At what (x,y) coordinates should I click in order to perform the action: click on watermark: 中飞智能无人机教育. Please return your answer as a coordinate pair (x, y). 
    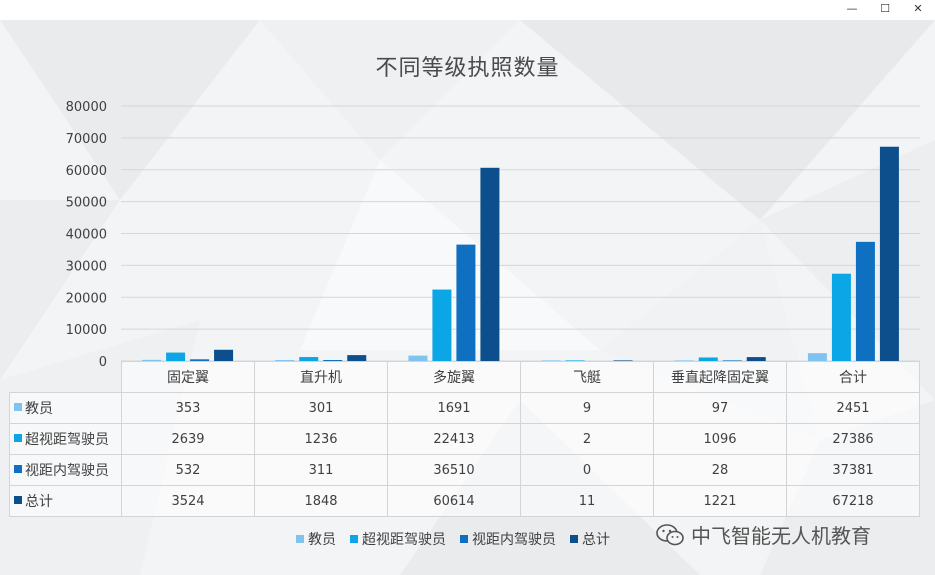
    Looking at the image, I should click on (763, 534).